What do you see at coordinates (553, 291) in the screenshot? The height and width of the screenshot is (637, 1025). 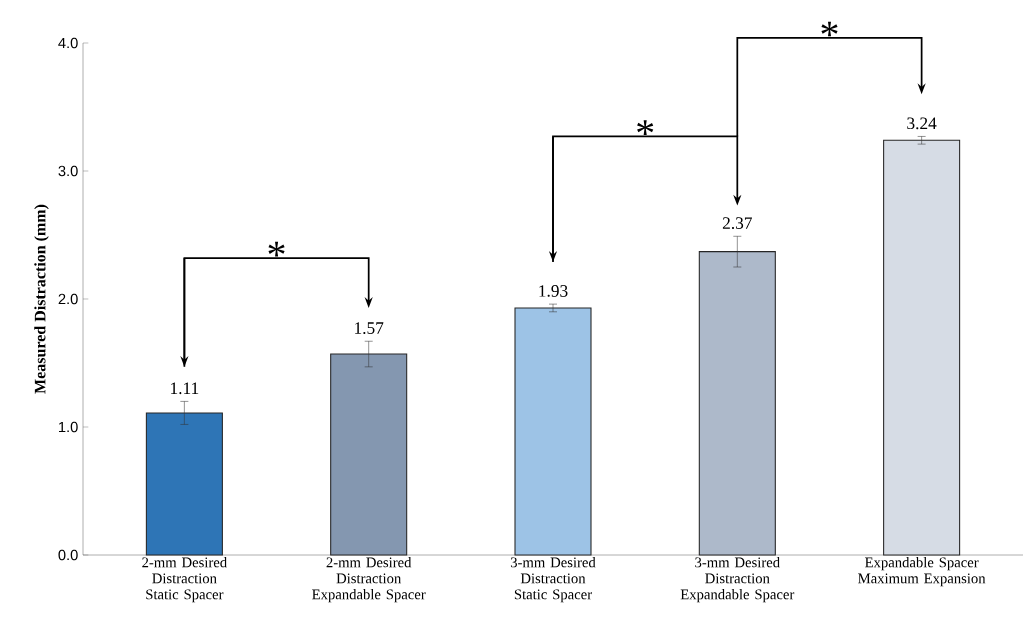 I see `data-label: 1.93` at bounding box center [553, 291].